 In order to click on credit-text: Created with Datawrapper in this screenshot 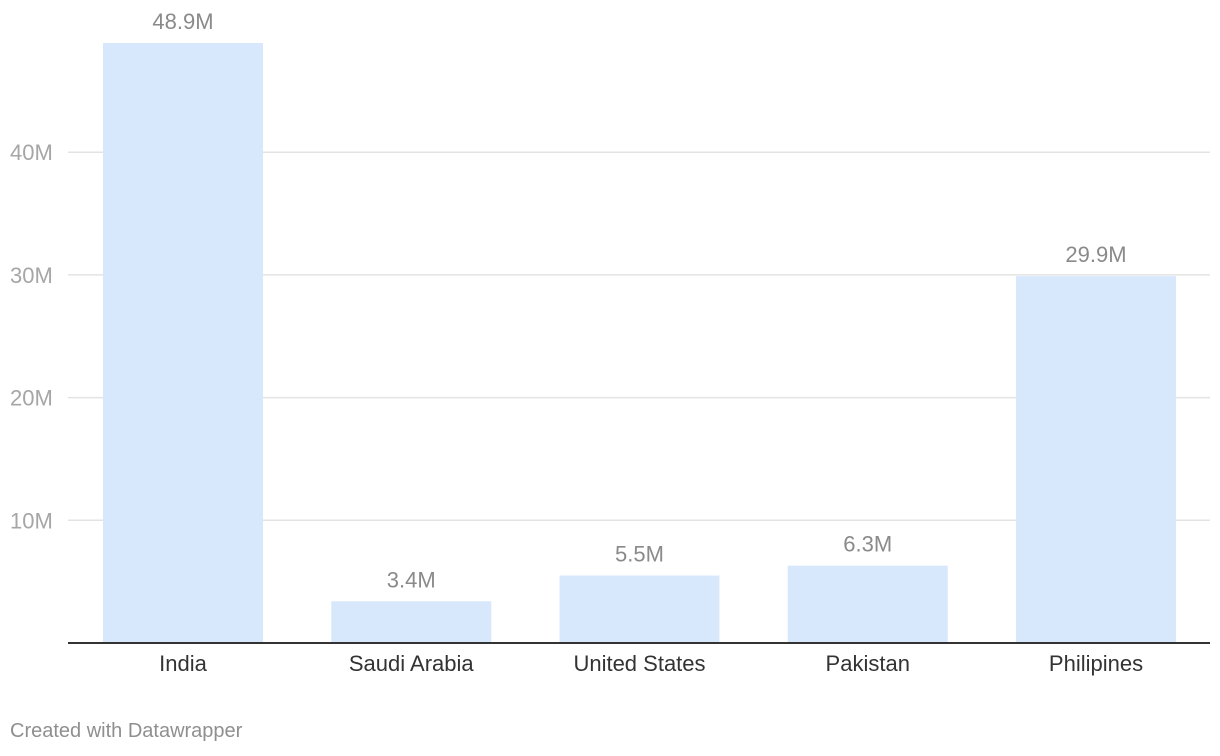, I will do `click(126, 731)`.